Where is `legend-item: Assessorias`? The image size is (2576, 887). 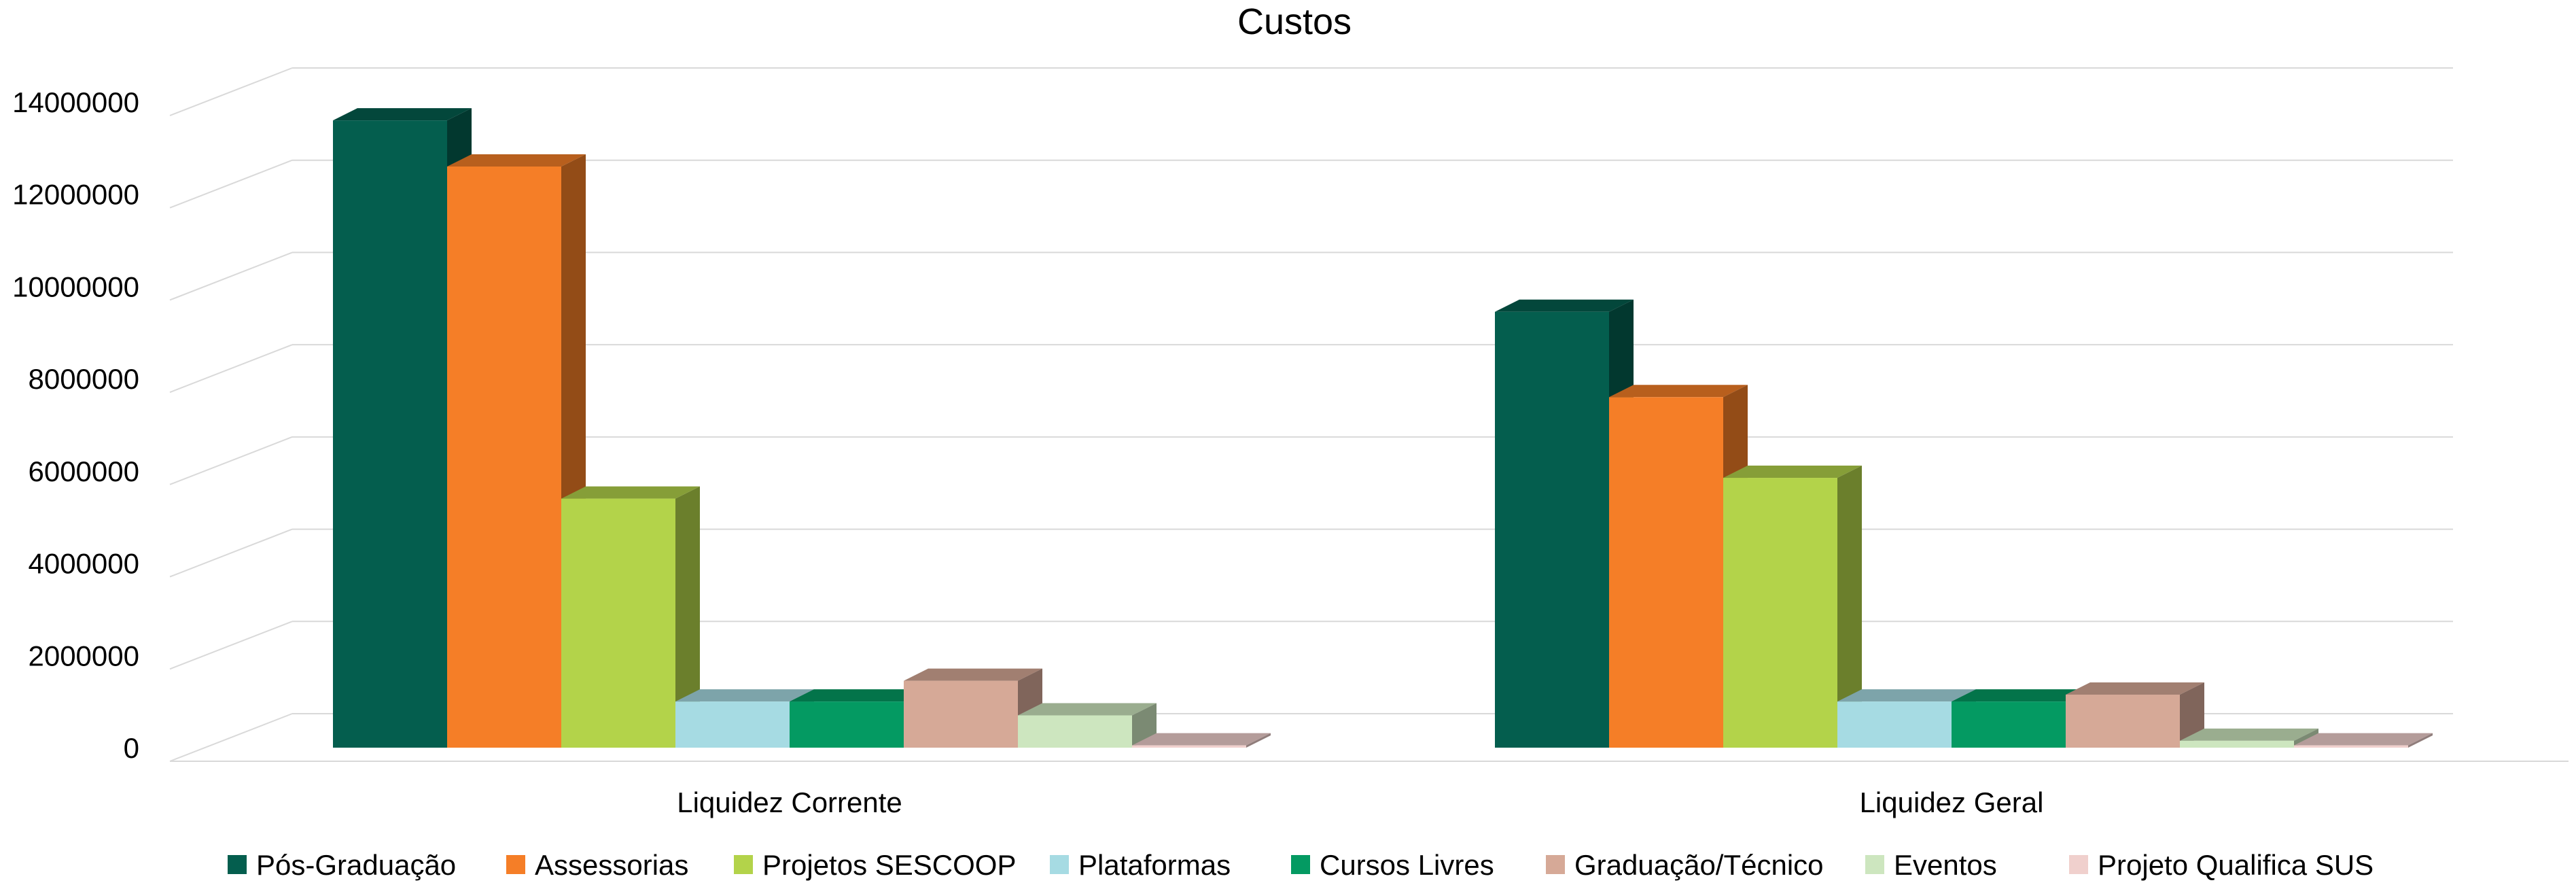 legend-item: Assessorias is located at coordinates (597, 865).